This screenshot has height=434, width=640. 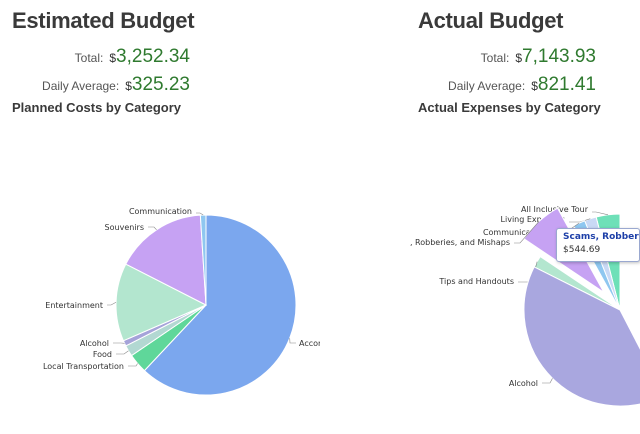 I want to click on pie-label-living-expenses: Living Expenses, so click(x=533, y=219).